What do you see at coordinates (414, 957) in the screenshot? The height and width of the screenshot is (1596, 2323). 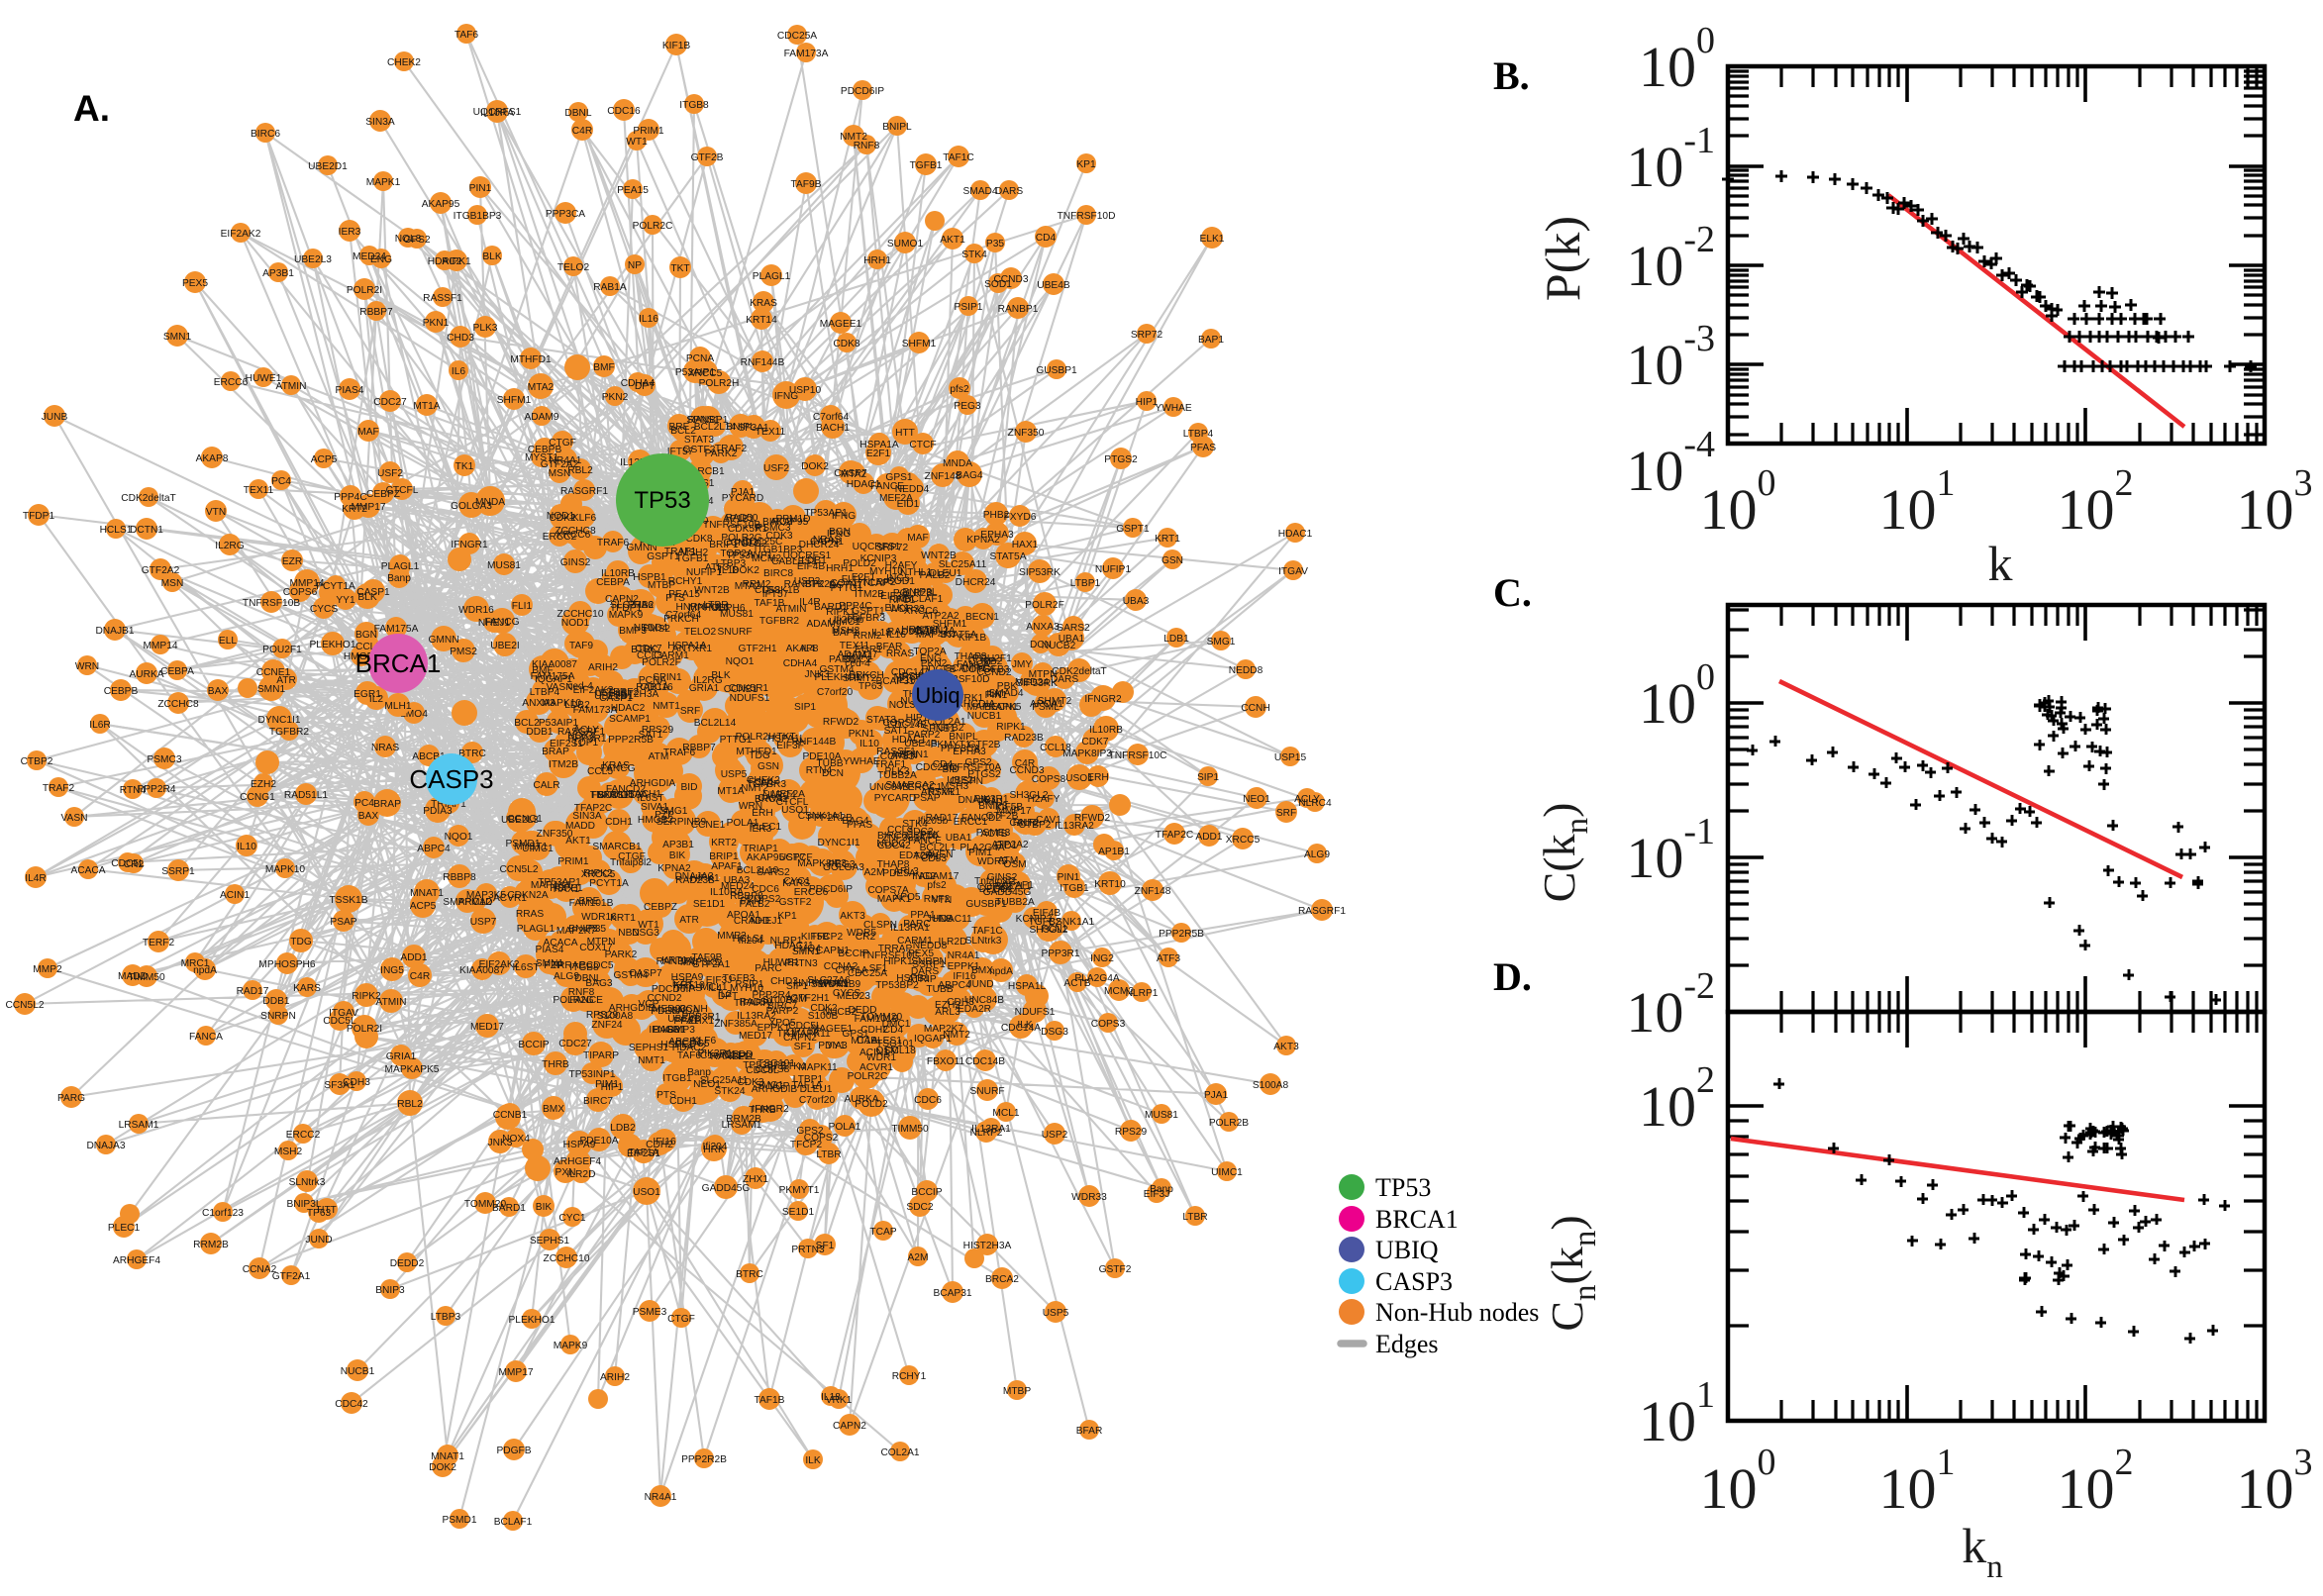 I see `svg-text: ADD1` at bounding box center [414, 957].